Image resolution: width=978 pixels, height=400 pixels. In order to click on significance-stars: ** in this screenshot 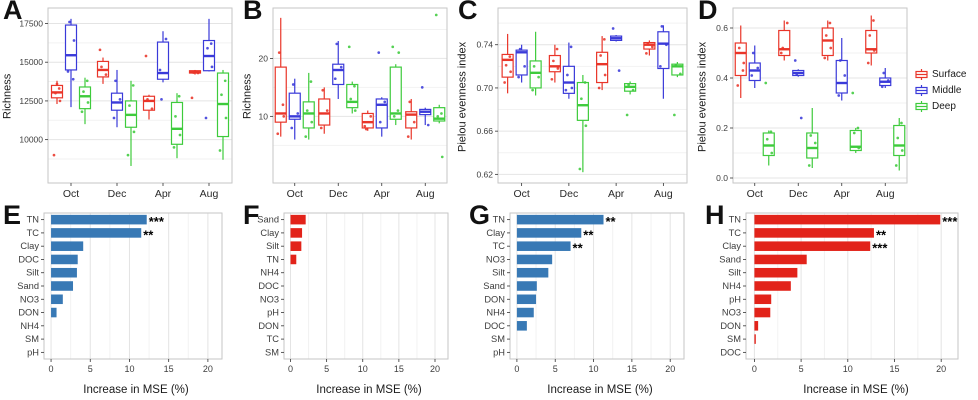, I will do `click(588, 234)`.